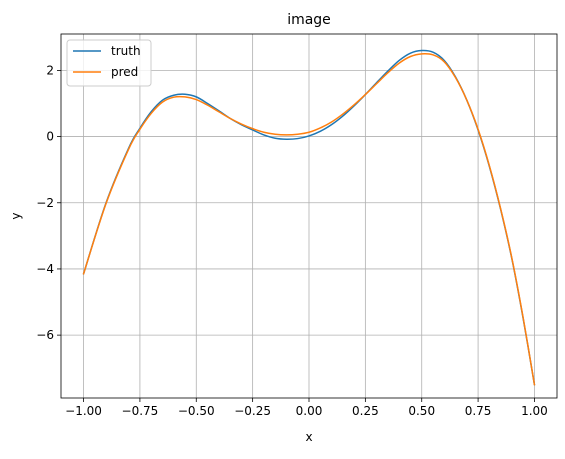  Describe the element at coordinates (309, 411) in the screenshot. I see `x-tick-label: 0.00` at that location.